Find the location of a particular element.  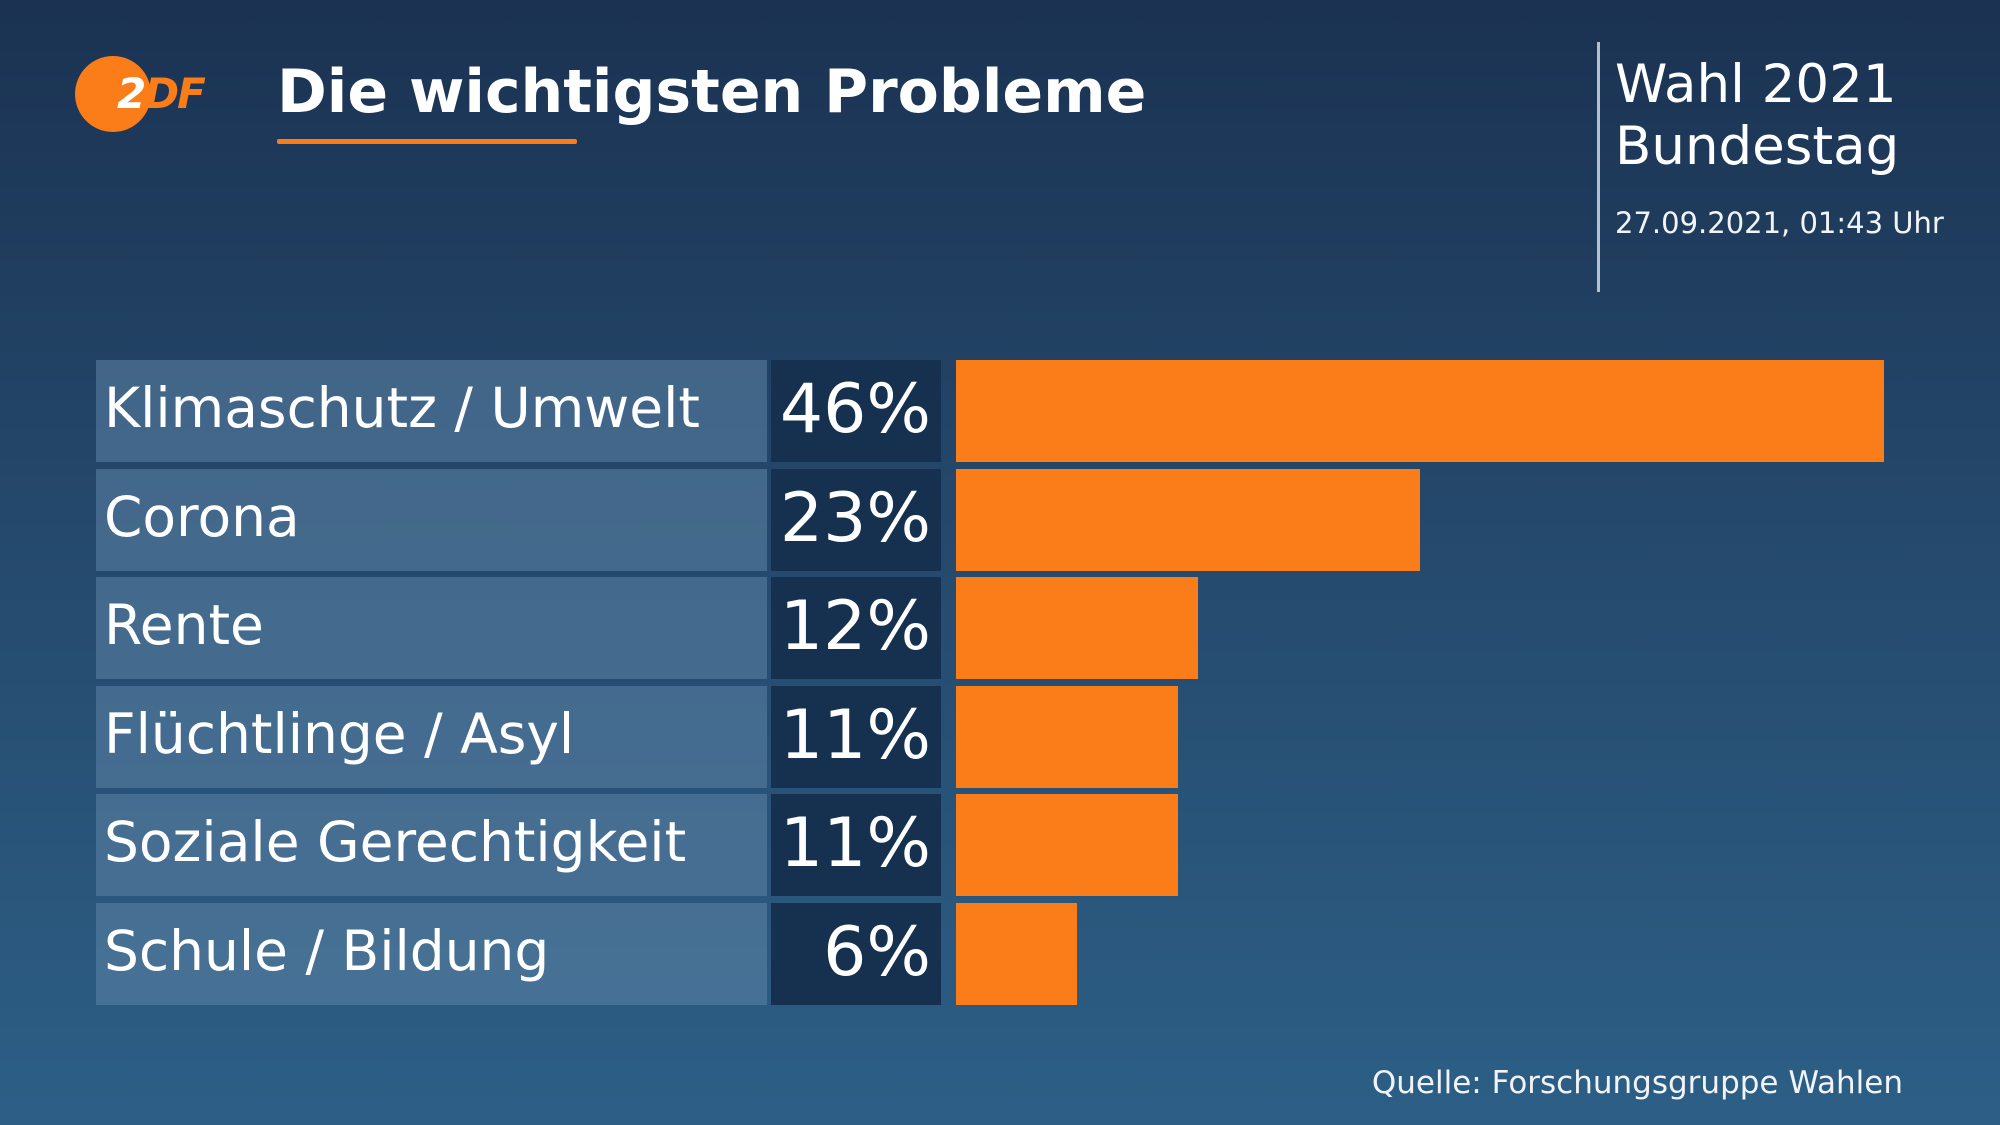

category-label: Klimaschutz / Umwelt is located at coordinates (402, 408).